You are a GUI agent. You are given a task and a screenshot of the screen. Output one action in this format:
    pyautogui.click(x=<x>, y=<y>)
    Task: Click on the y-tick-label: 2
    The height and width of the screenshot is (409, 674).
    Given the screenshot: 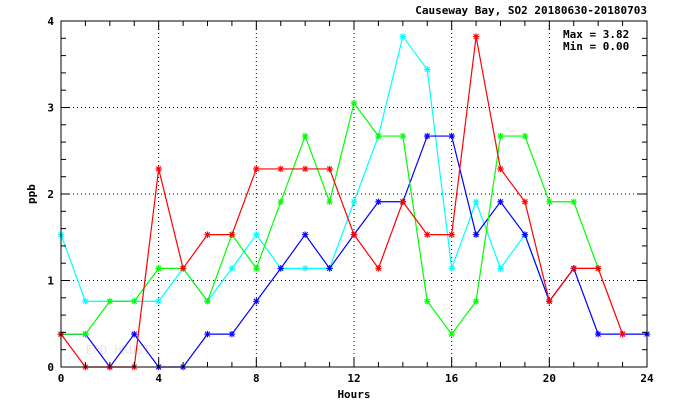 What is the action you would take?
    pyautogui.click(x=50, y=194)
    